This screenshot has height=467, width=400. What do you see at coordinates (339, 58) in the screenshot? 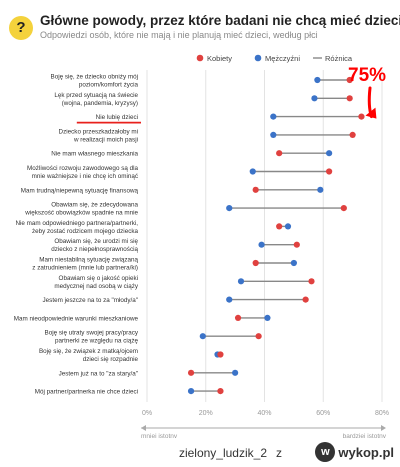
I see `legend-item: Różnica` at bounding box center [339, 58].